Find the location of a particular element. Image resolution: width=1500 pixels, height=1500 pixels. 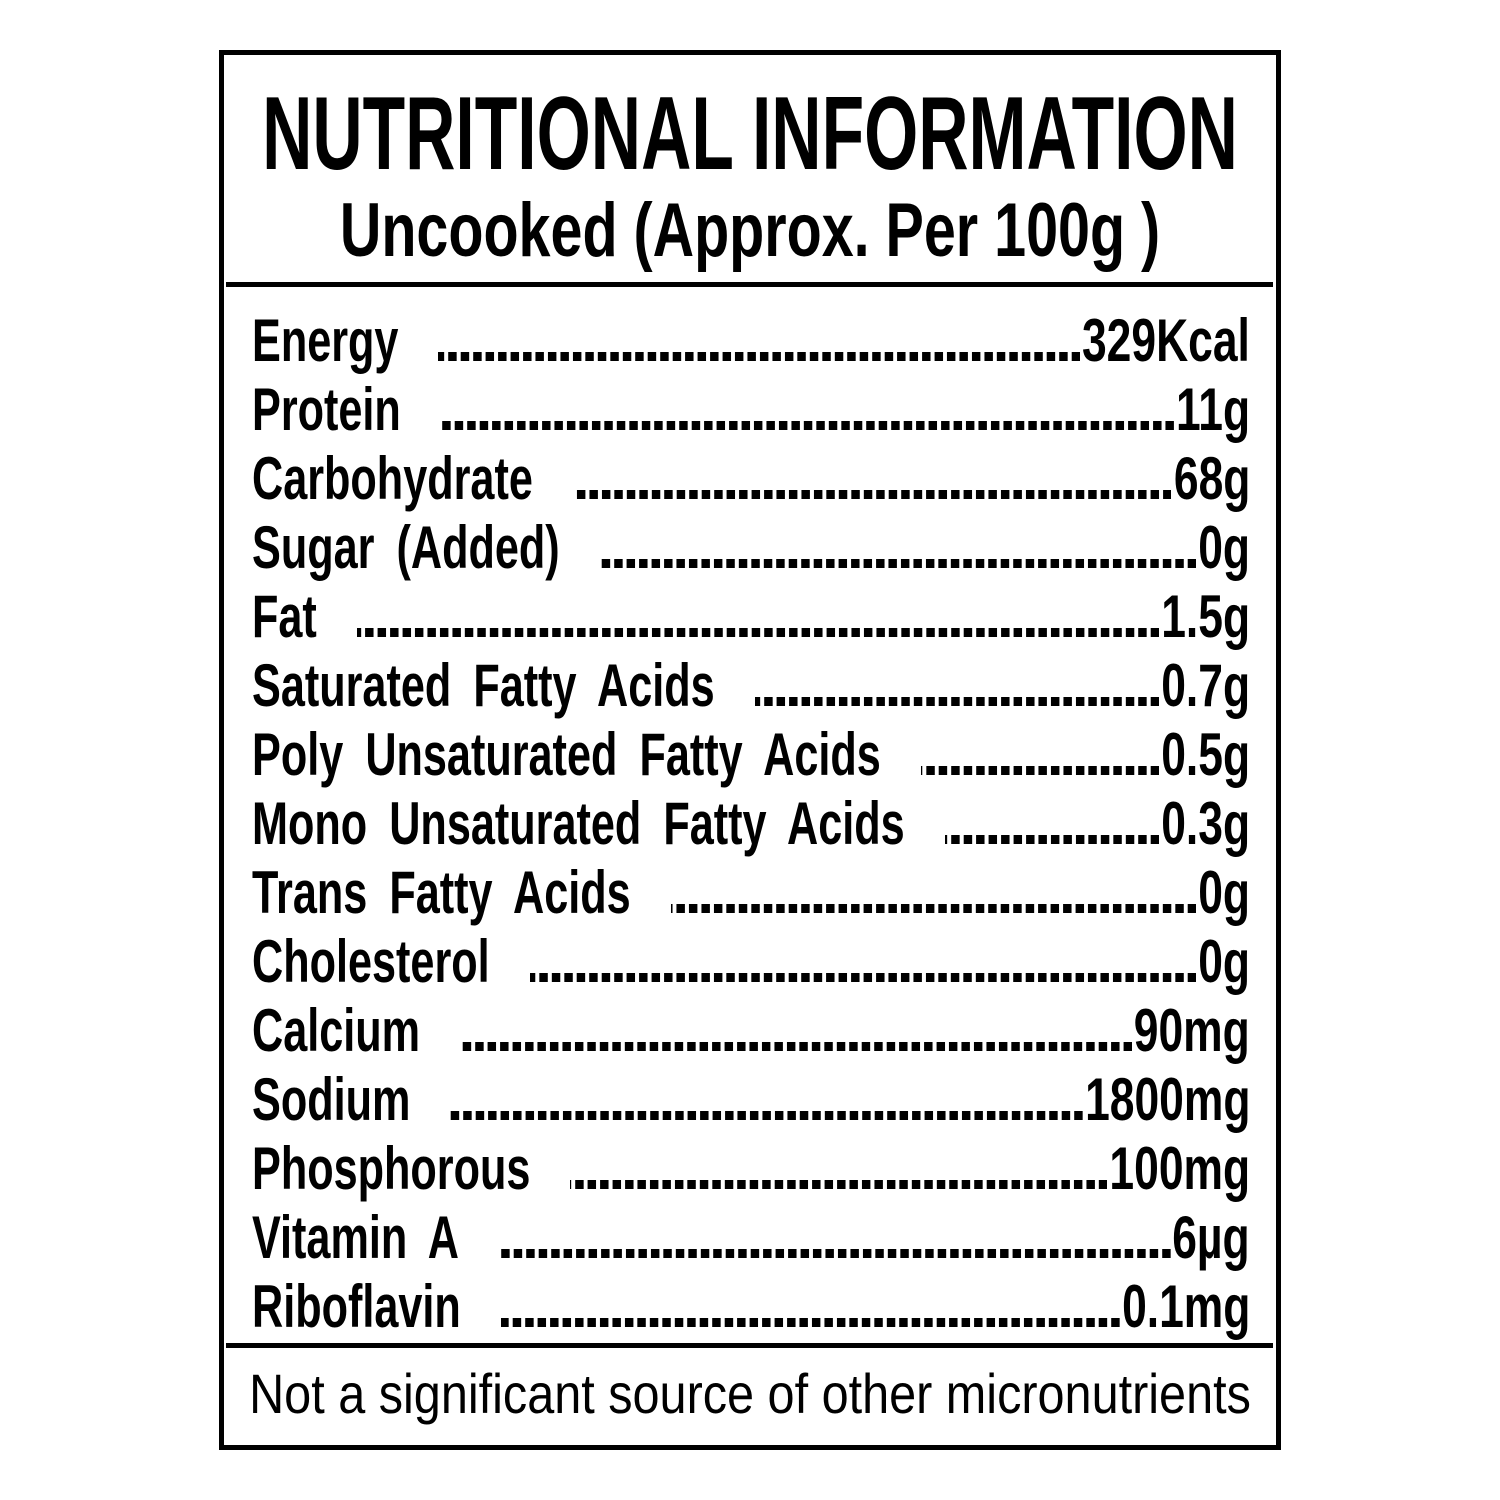

nutrient-label: Poly Unsaturated Fatty Acids is located at coordinates (566, 754).